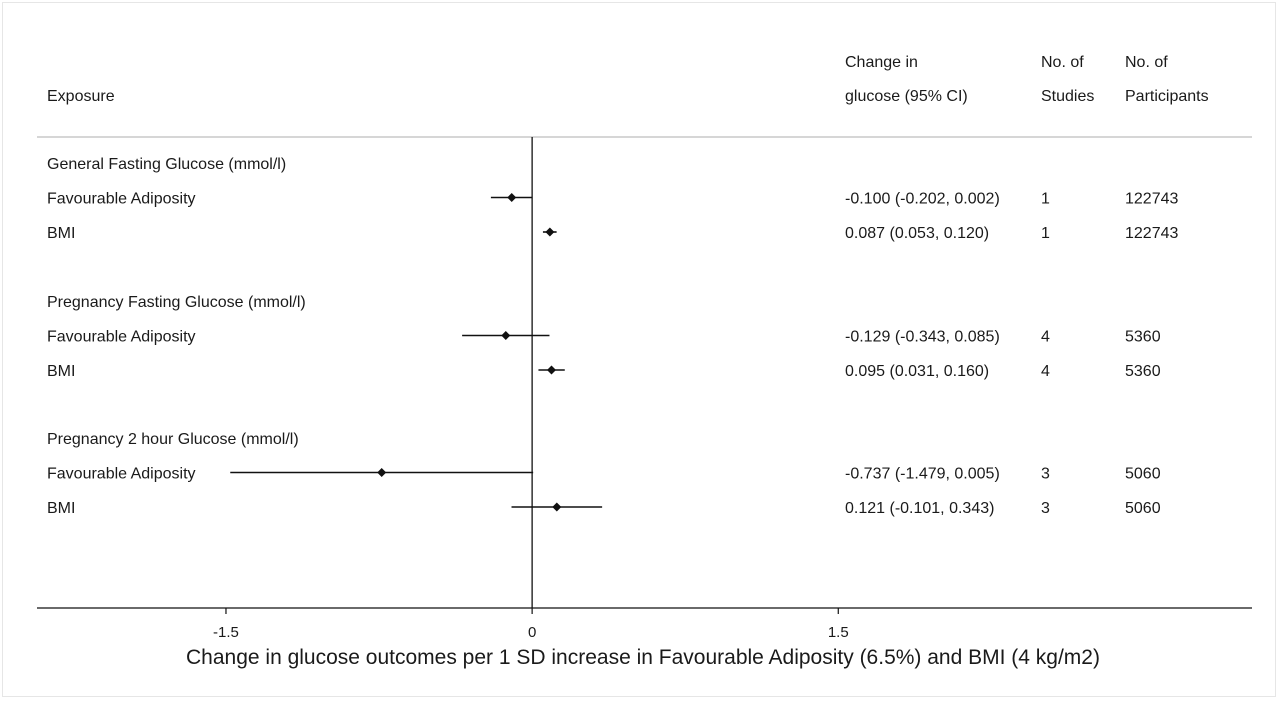 This screenshot has width=1280, height=701. Describe the element at coordinates (1062, 62) in the screenshot. I see `header-studies-line1: No. of` at that location.